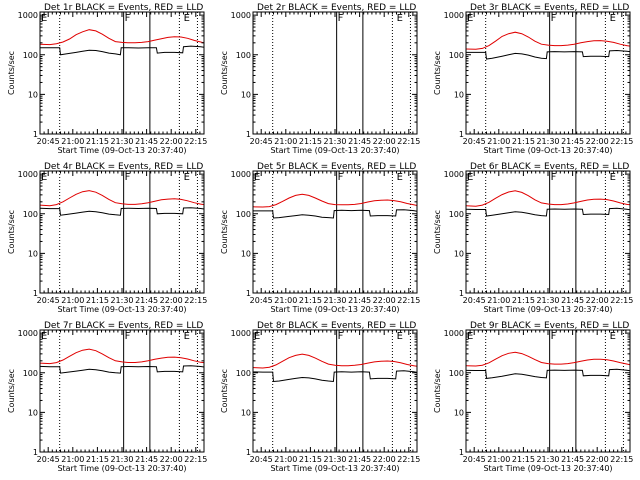  Describe the element at coordinates (549, 8) in the screenshot. I see `panel-title: Det 3r BLACK = Events, RED = LLD` at that location.